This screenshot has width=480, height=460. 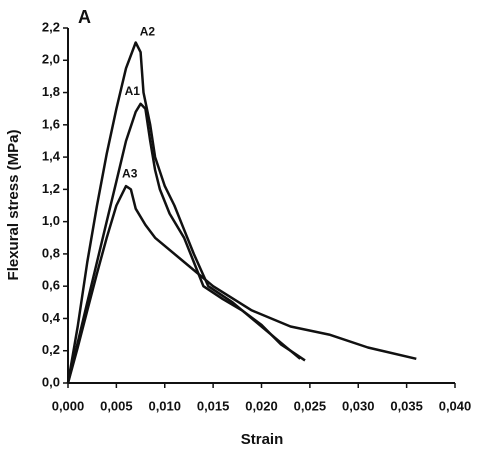 What do you see at coordinates (148, 32) in the screenshot?
I see `series-label: A2` at bounding box center [148, 32].